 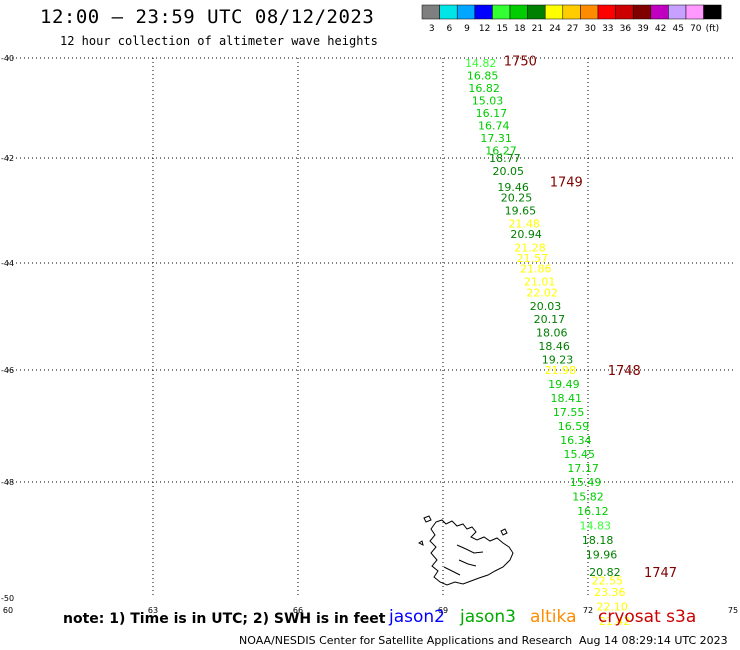 I want to click on wave-height-reading: 20.05, so click(x=509, y=171).